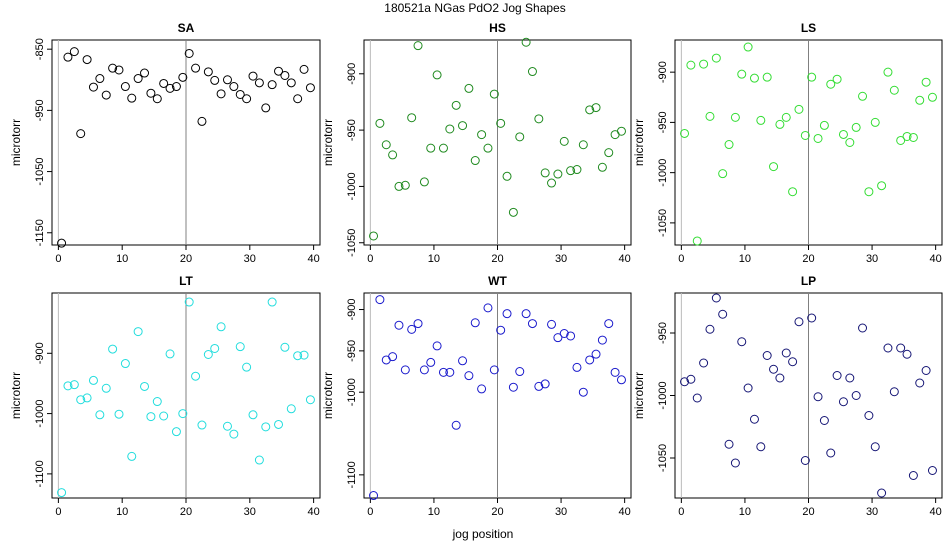 The height and width of the screenshot is (550, 950). Describe the element at coordinates (808, 28) in the screenshot. I see `panel-title: LS` at that location.